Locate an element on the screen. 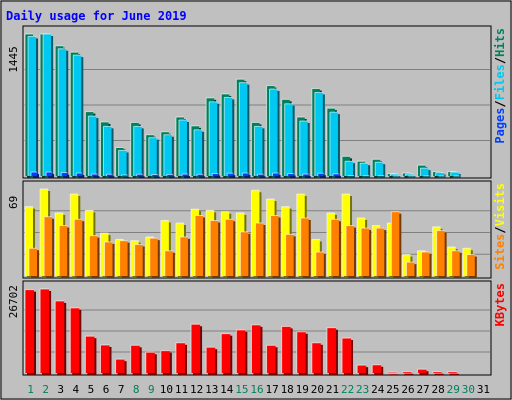 Image resolution: width=512 pixels, height=400 pixels. legend-hits: Hits is located at coordinates (500, 42).